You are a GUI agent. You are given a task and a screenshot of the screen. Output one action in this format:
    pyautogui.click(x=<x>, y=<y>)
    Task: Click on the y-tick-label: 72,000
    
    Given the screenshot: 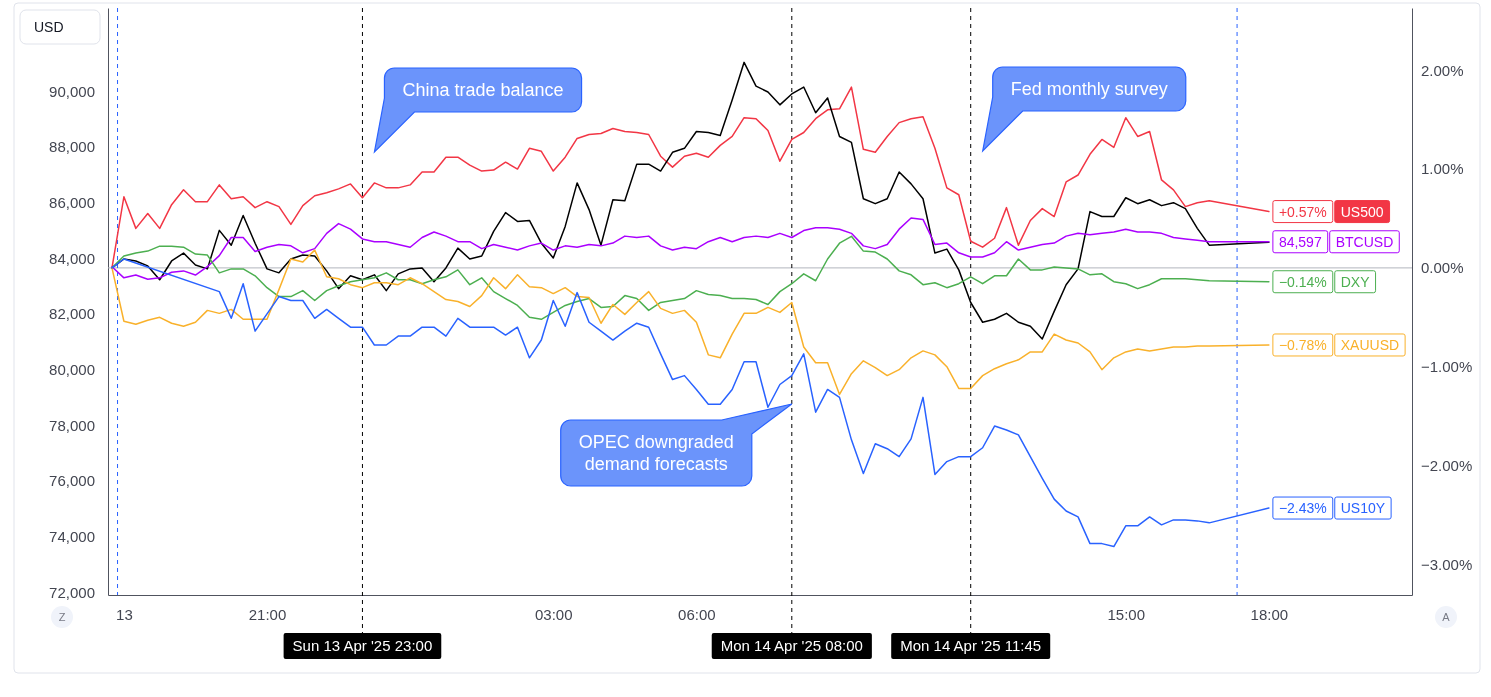 What is the action you would take?
    pyautogui.click(x=72, y=592)
    